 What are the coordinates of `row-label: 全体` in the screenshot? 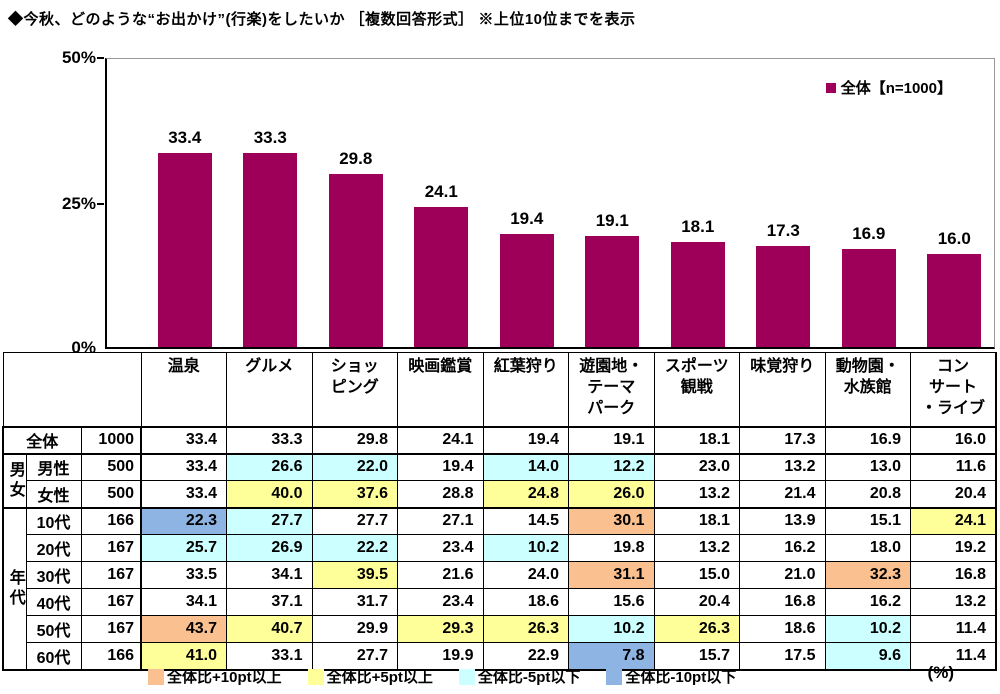 It's located at (42, 439).